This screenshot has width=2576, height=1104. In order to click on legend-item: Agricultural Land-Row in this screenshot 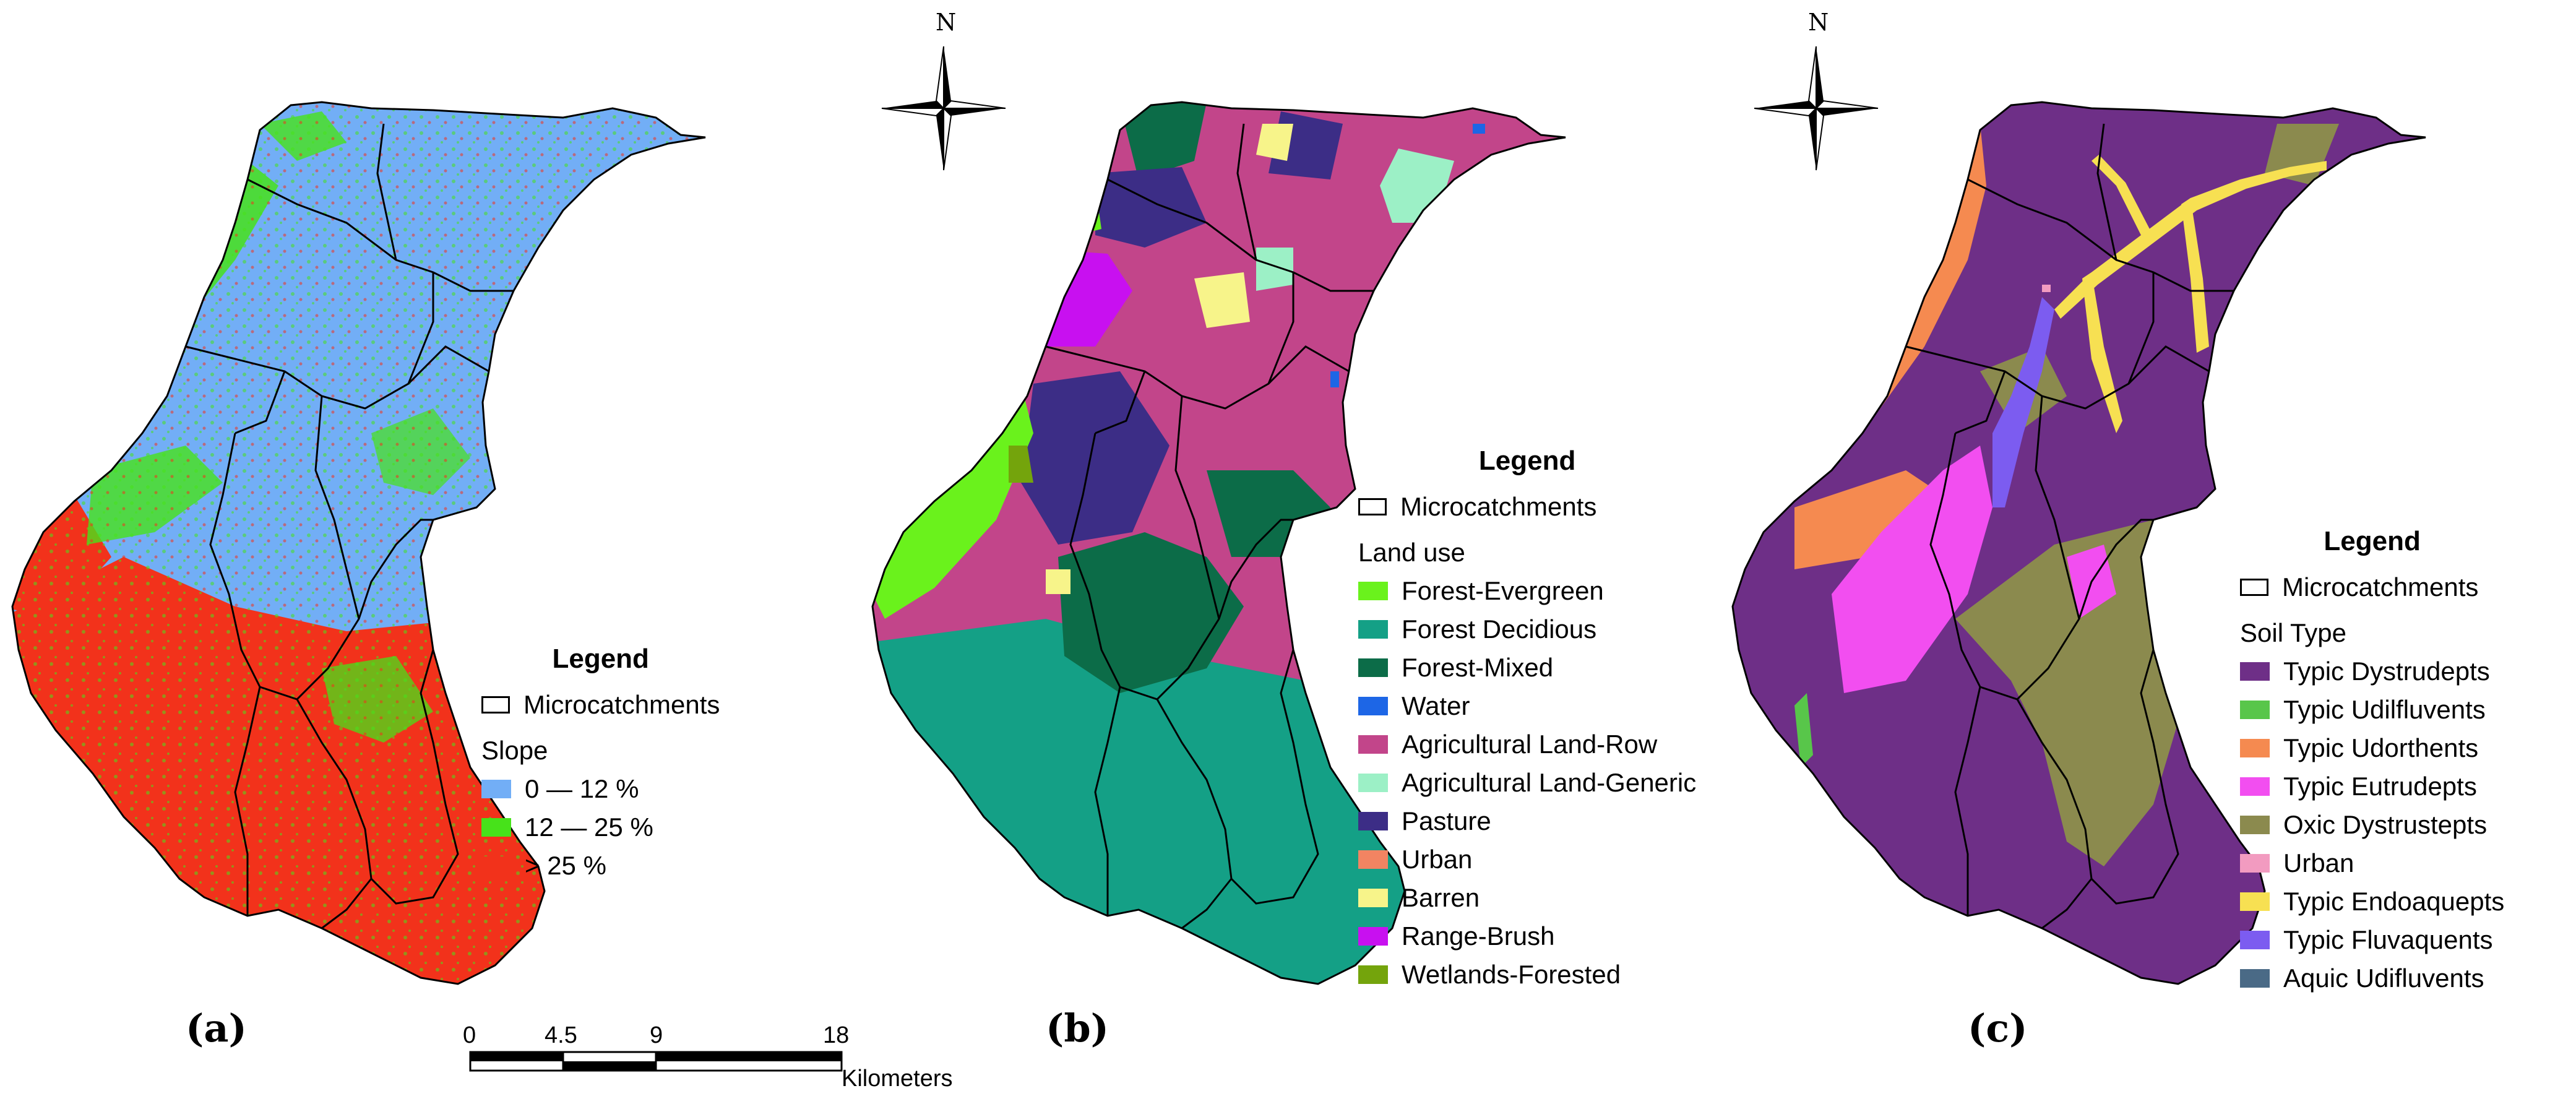, I will do `click(1527, 745)`.